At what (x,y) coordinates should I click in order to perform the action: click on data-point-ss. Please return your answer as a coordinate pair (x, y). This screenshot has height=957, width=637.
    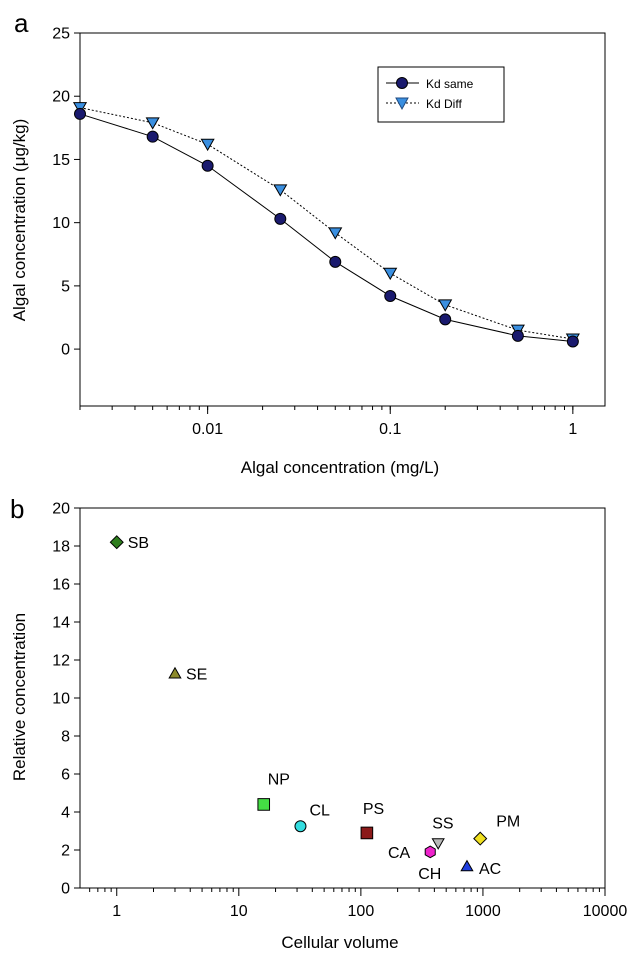
    Looking at the image, I should click on (438, 844).